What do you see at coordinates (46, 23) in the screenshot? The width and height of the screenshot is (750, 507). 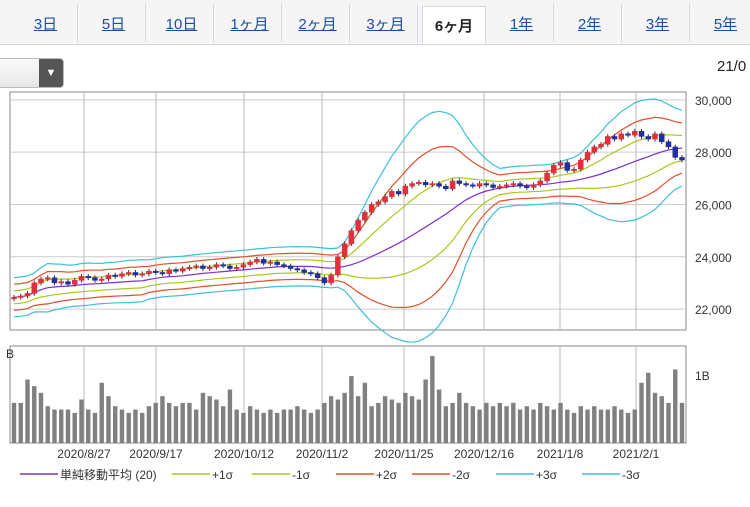 I see `tab-0: 3日` at bounding box center [46, 23].